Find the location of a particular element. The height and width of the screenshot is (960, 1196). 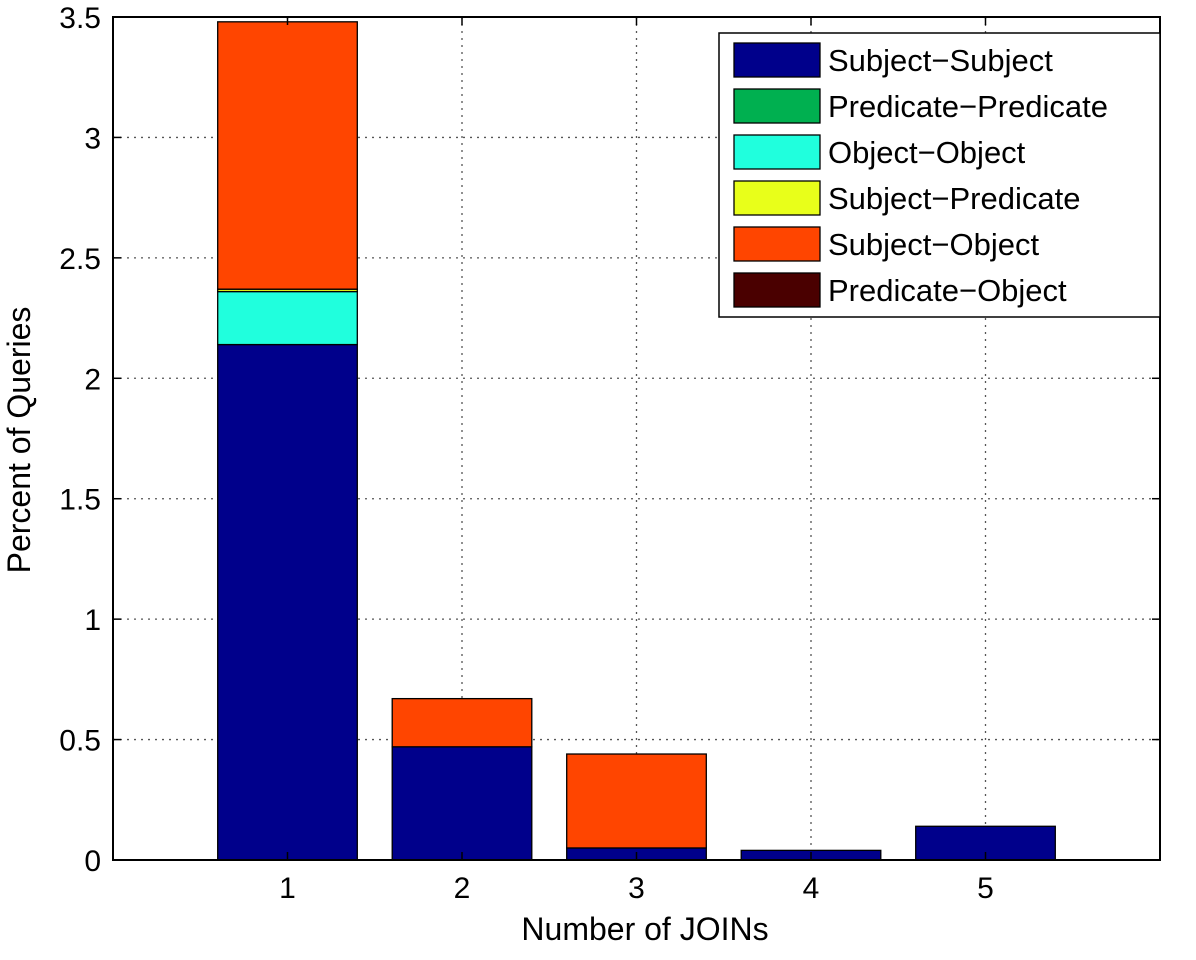

x-tick-label: 4 is located at coordinates (811, 888).